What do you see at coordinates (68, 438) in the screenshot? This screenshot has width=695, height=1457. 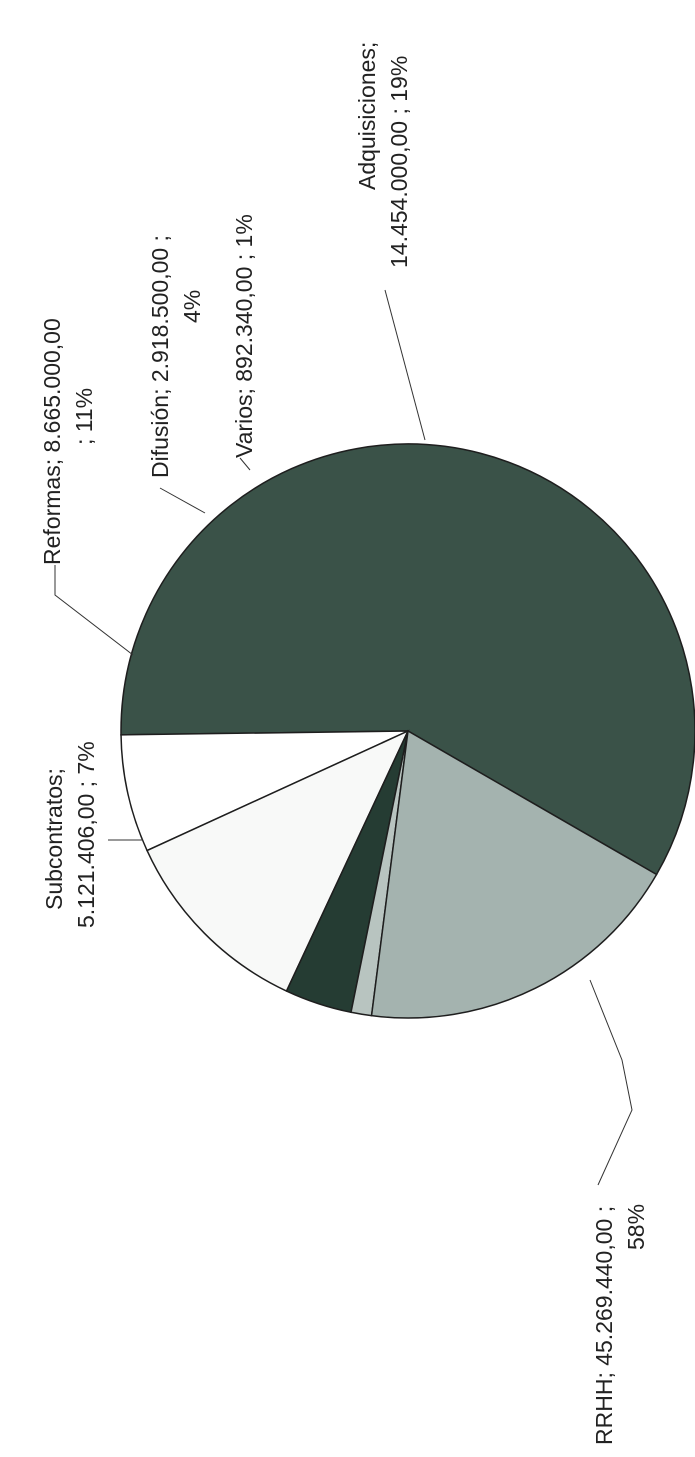 I see `label-reformas: Reformas; 8.665.000,00 ; 11%` at bounding box center [68, 438].